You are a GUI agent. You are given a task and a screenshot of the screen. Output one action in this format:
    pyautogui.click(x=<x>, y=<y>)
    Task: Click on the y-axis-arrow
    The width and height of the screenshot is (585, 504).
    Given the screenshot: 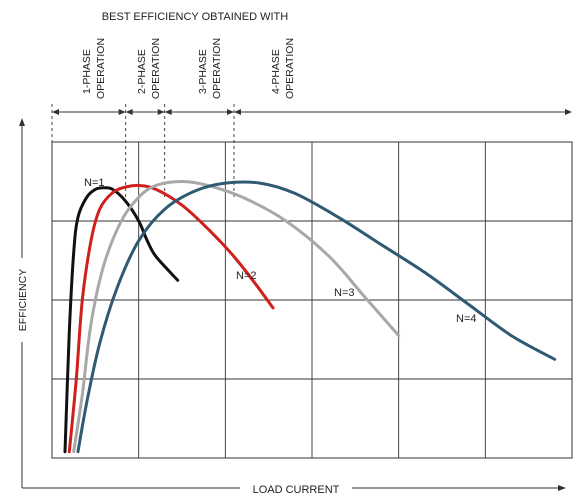 What is the action you would take?
    pyautogui.click(x=22, y=122)
    